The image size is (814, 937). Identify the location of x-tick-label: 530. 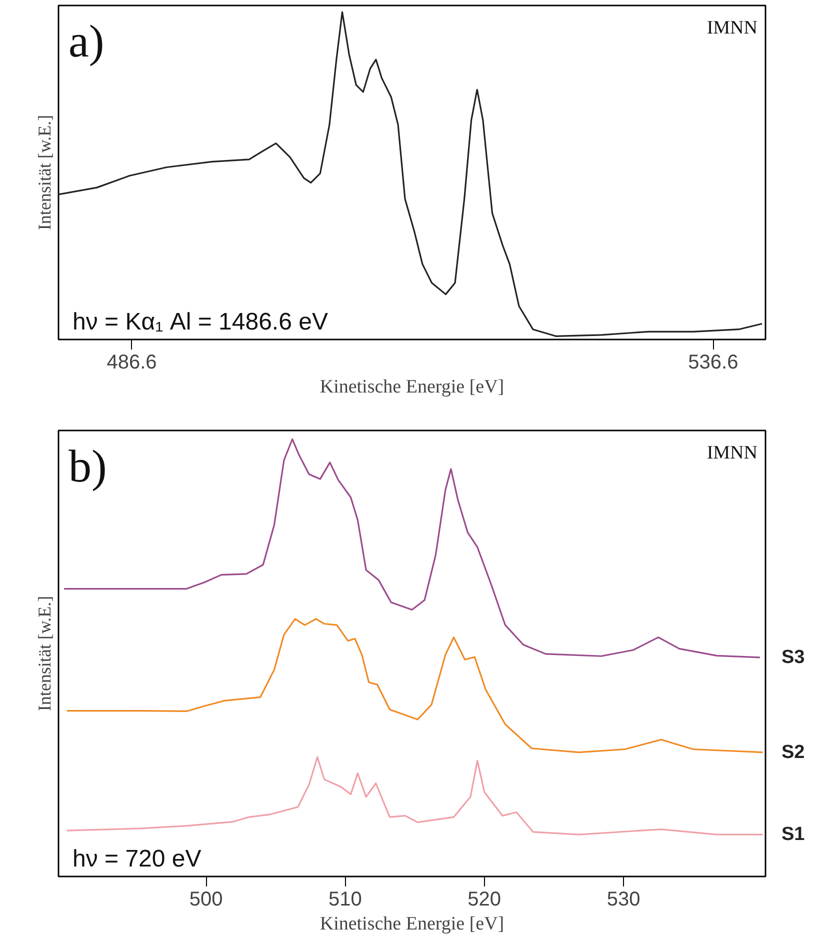
(623, 899).